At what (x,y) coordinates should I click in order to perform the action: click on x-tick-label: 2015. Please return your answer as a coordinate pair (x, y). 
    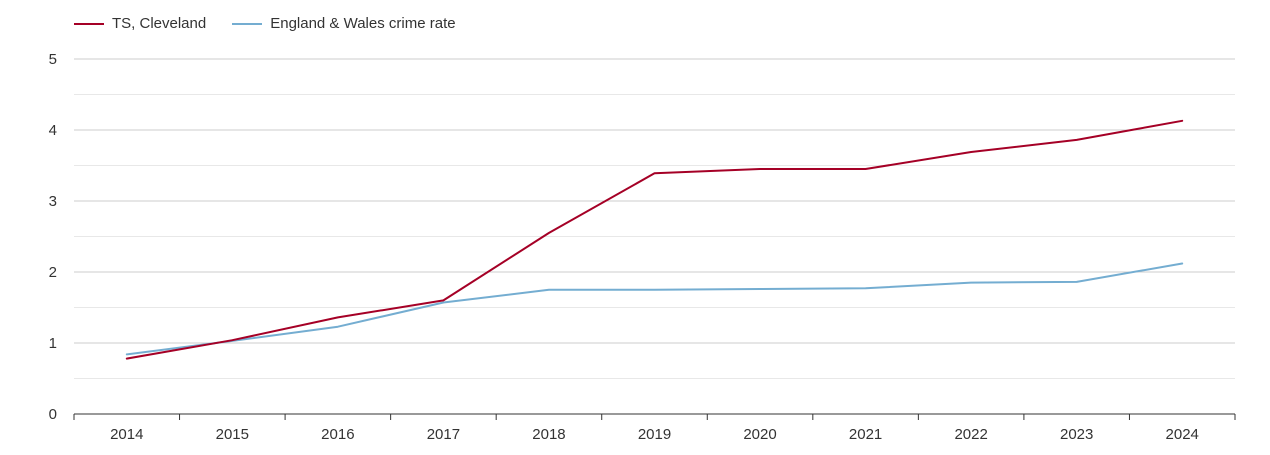
    Looking at the image, I should click on (232, 434).